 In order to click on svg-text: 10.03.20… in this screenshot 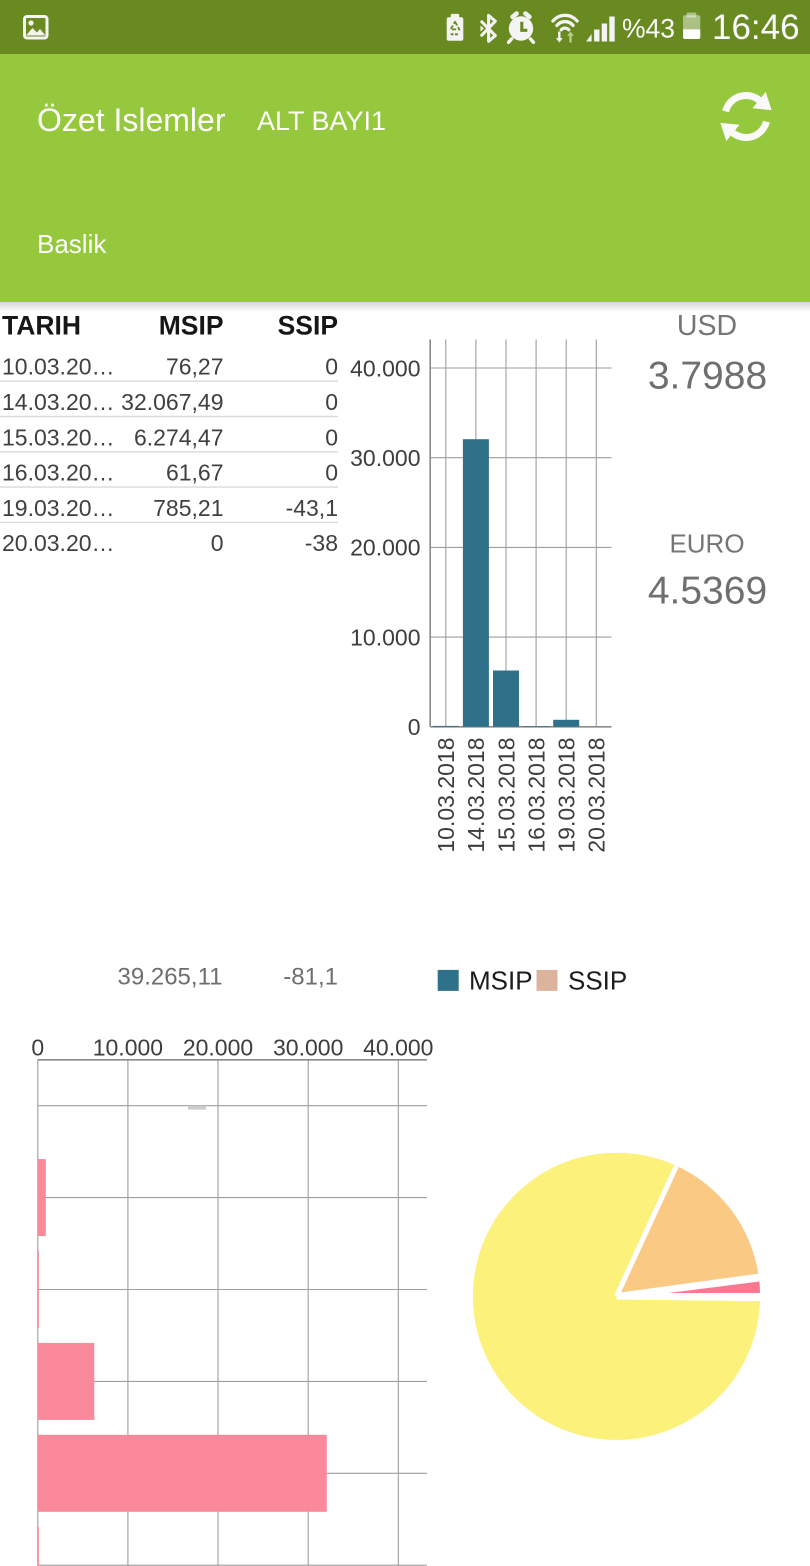, I will do `click(58, 367)`.